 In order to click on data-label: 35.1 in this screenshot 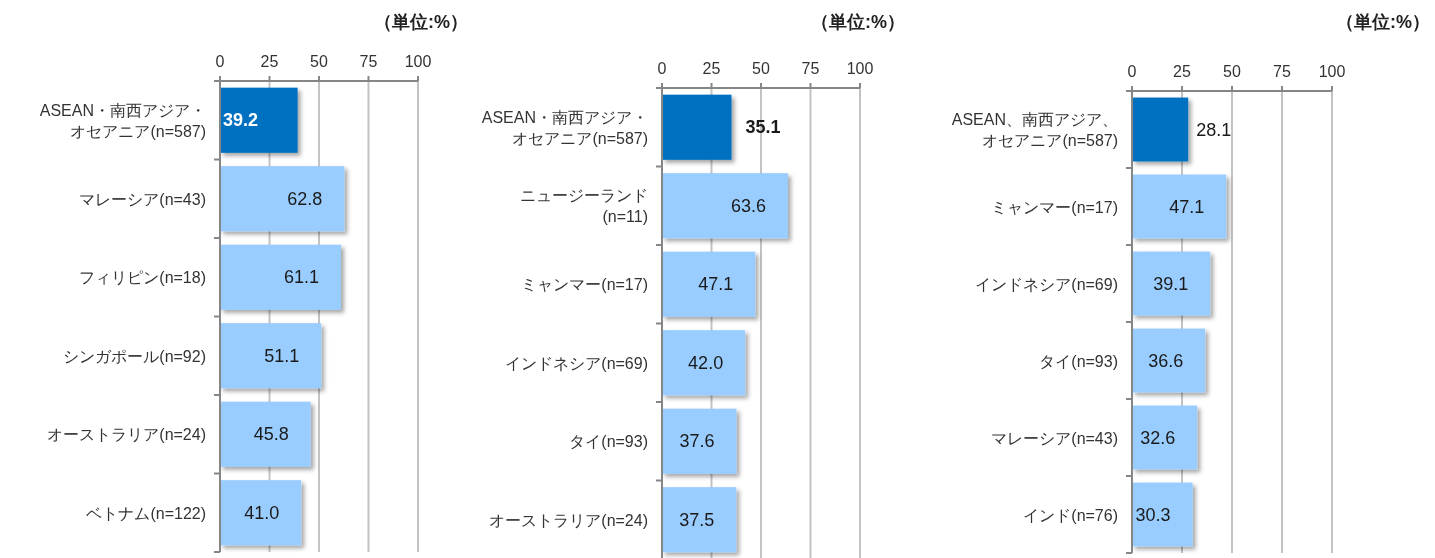, I will do `click(763, 127)`.